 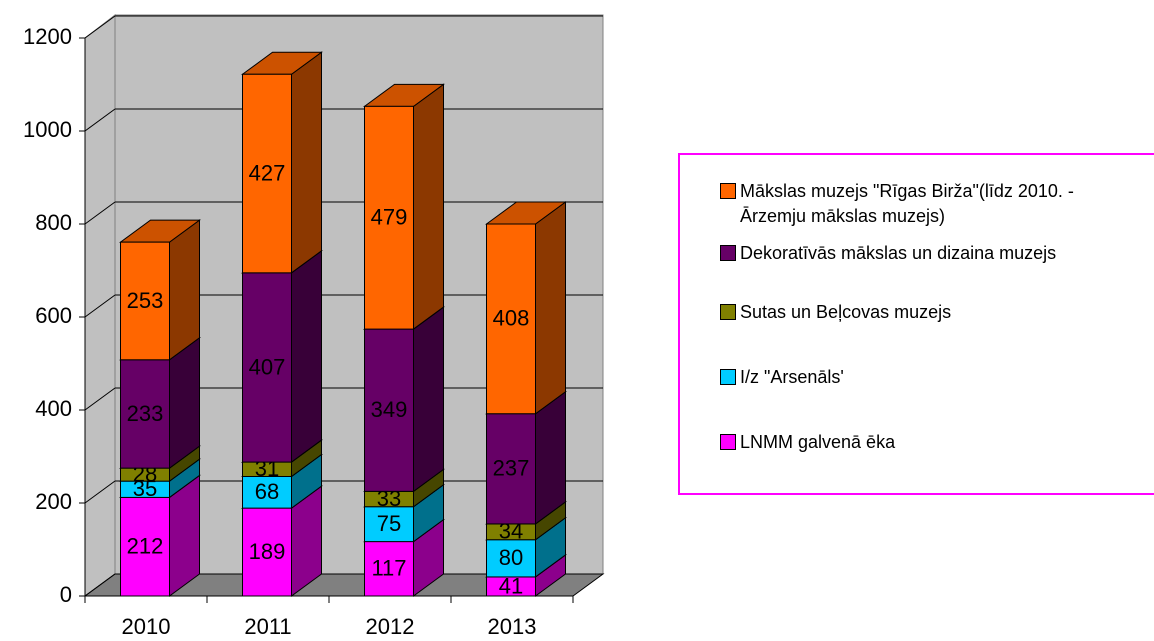 I want to click on y-tick-label: 800, so click(x=53, y=222).